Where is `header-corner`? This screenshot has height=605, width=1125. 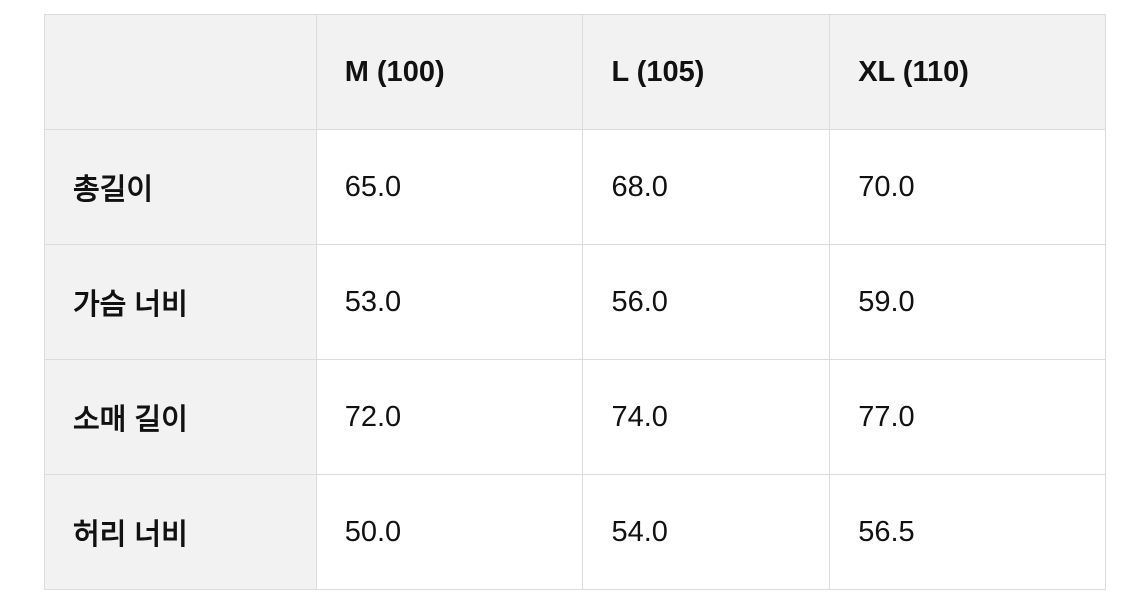 header-corner is located at coordinates (180, 72).